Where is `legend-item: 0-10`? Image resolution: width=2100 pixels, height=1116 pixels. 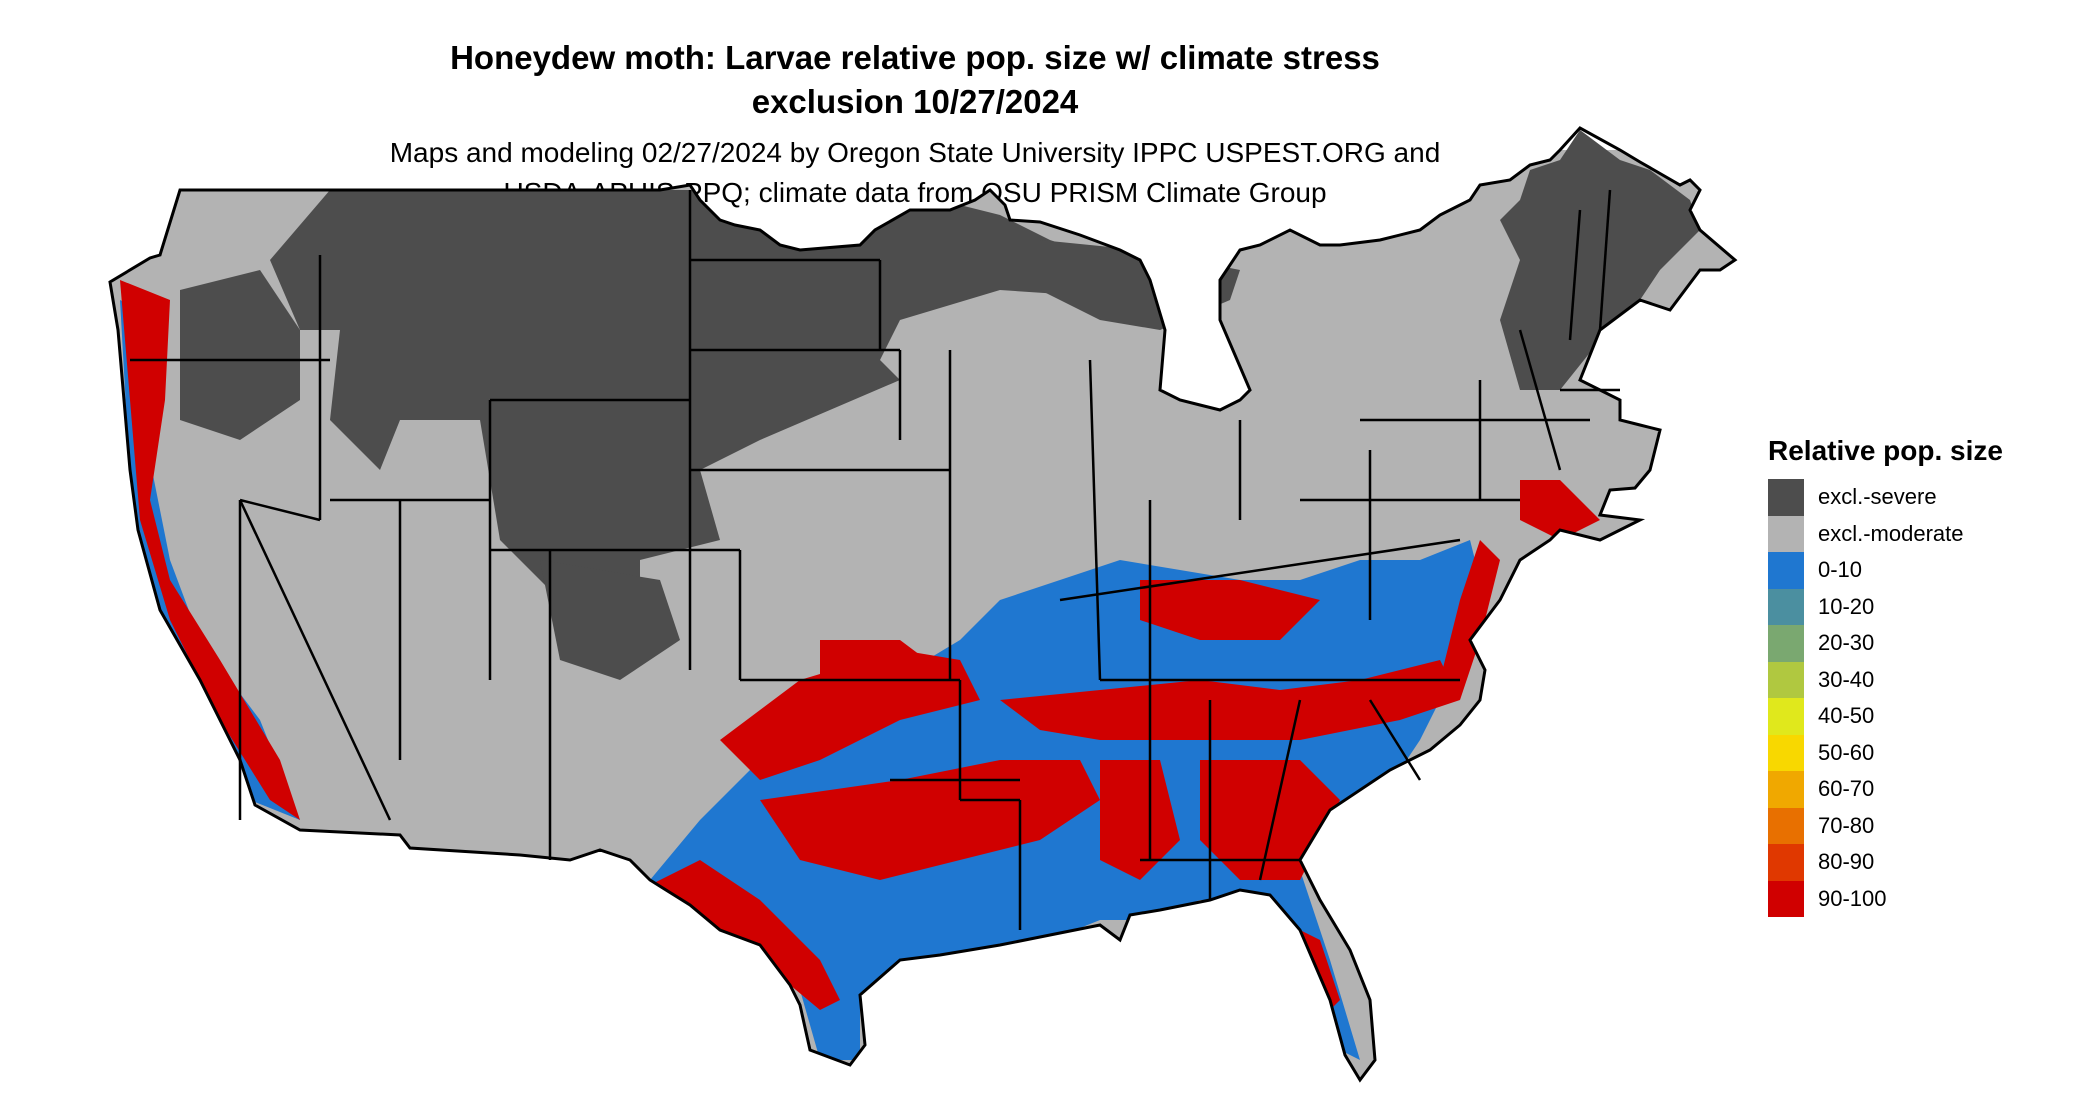
legend-item: 0-10 is located at coordinates (1923, 570).